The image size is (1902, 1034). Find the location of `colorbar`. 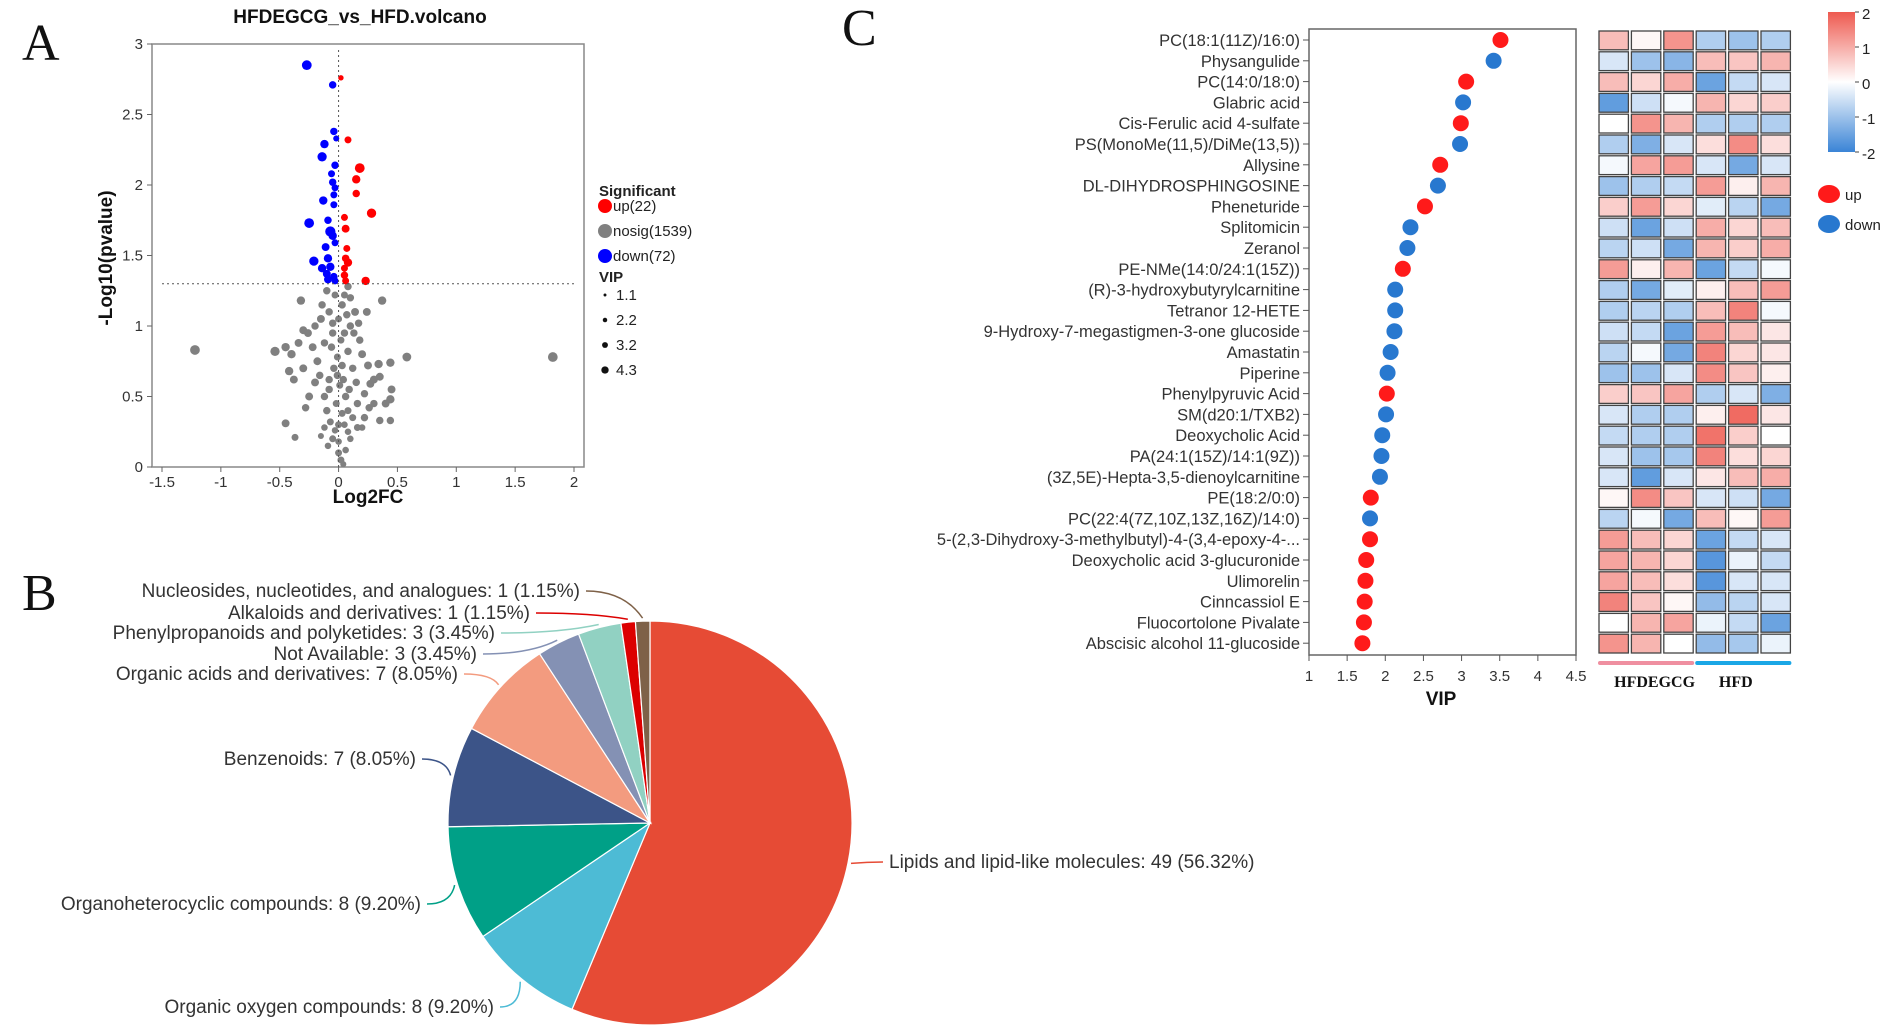

colorbar is located at coordinates (1841, 82).